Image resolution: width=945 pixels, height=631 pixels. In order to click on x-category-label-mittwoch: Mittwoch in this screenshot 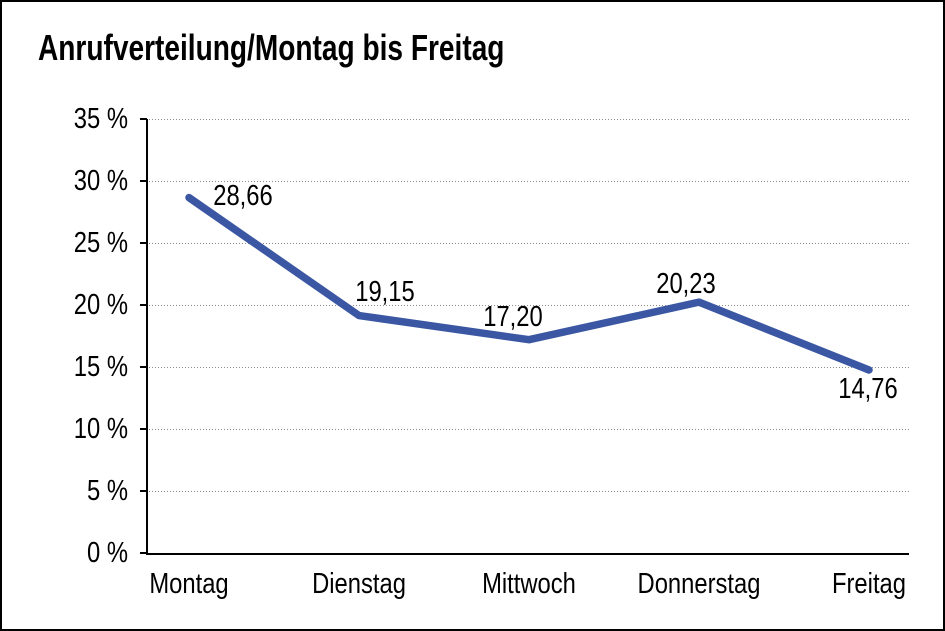, I will do `click(529, 584)`.